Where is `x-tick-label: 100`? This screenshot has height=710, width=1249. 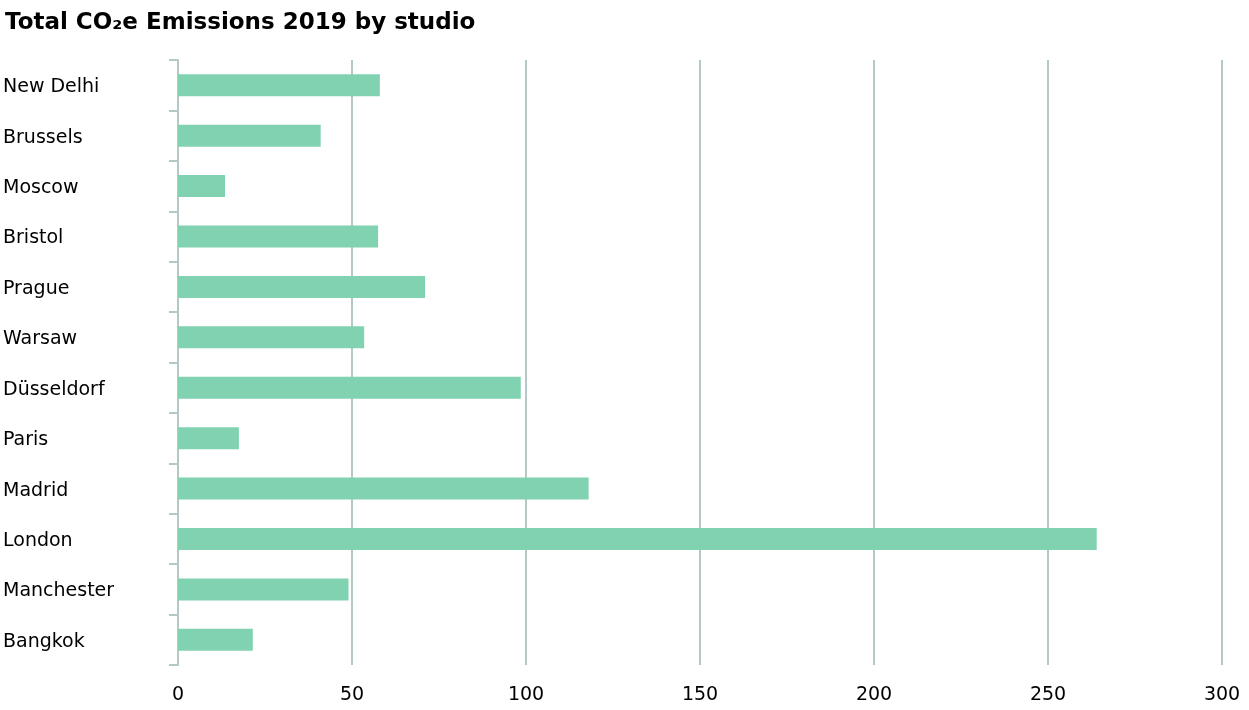 x-tick-label: 100 is located at coordinates (526, 692).